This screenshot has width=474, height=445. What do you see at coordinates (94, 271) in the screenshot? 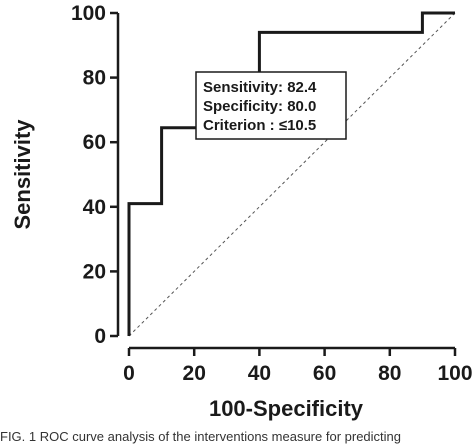
I see `y-tick-label: 20` at bounding box center [94, 271].